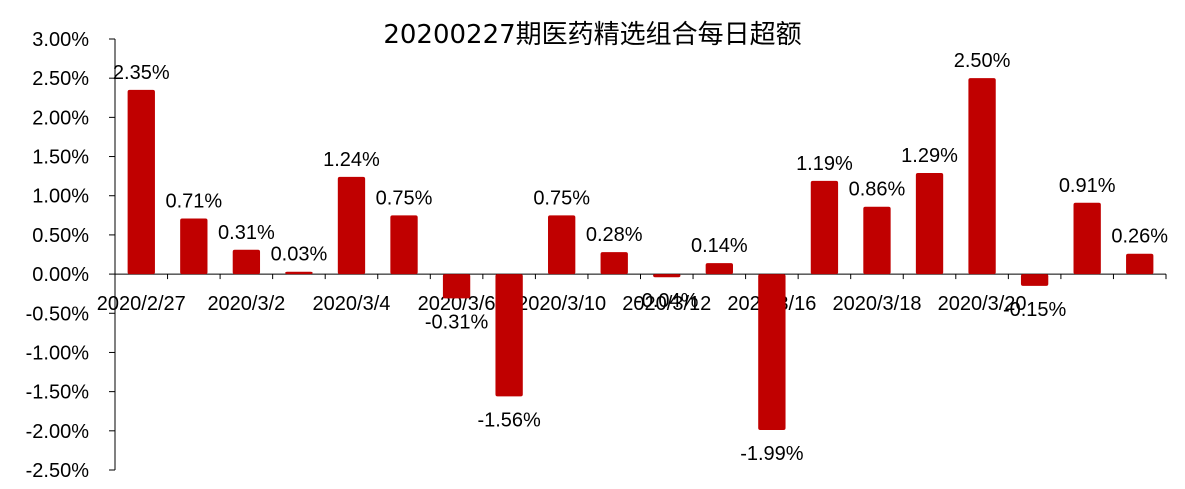 This screenshot has height=489, width=1185. What do you see at coordinates (592, 35) in the screenshot?
I see `chart-title: 20200227期医药精选组合每日超额` at bounding box center [592, 35].